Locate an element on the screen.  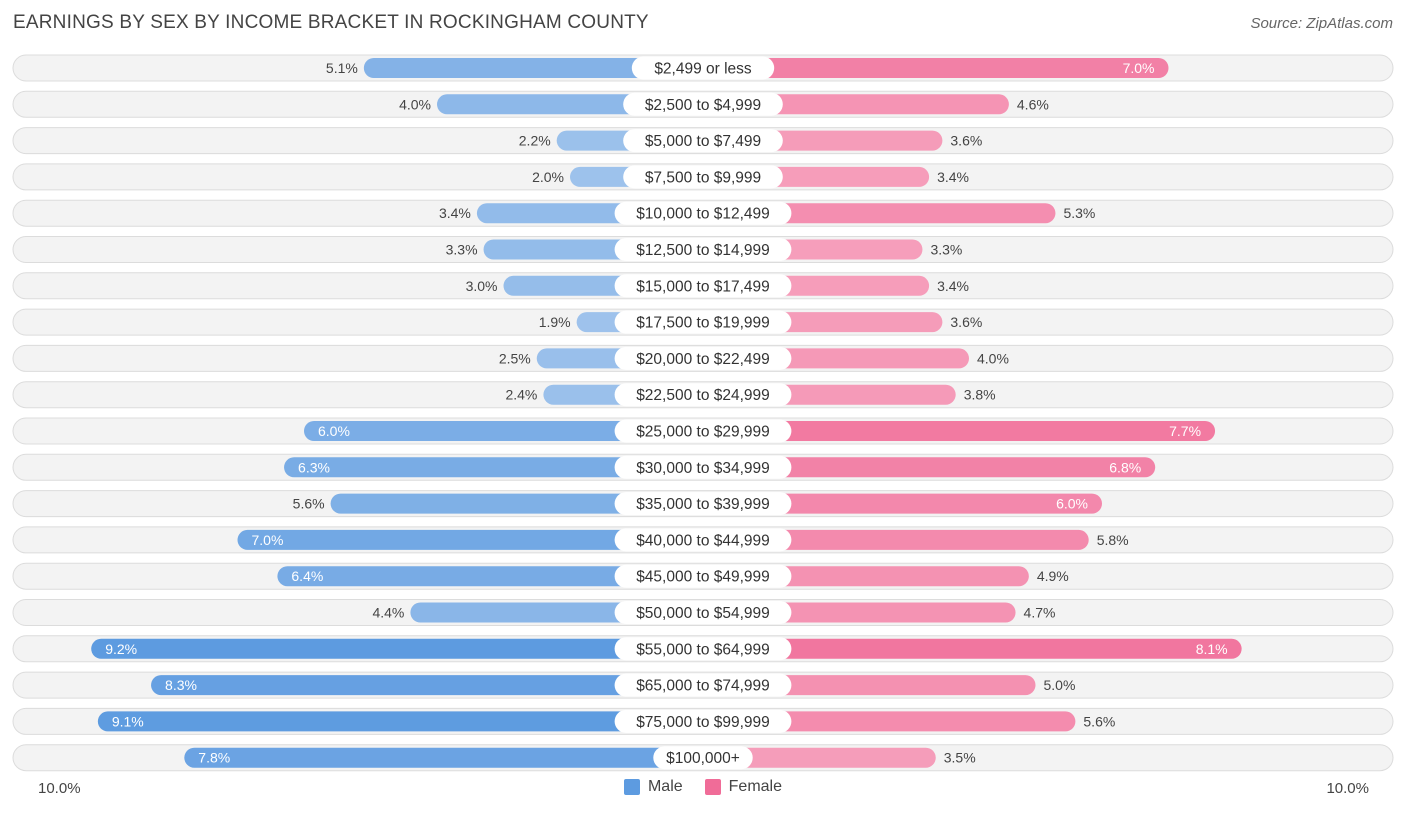
category-label: $65,000 to $74,999 is located at coordinates (703, 686).